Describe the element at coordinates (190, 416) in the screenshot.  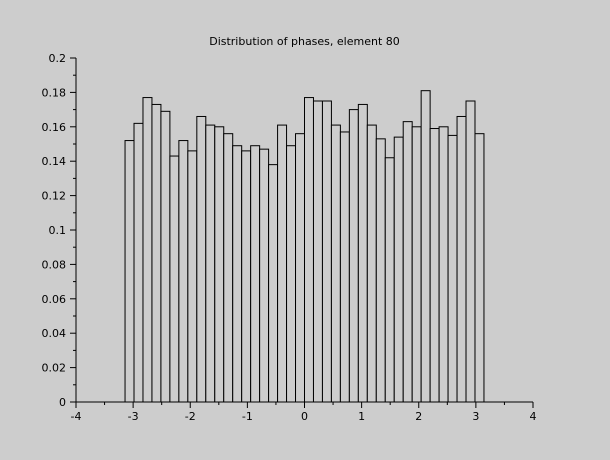
I see `x-tick-label: -2` at that location.